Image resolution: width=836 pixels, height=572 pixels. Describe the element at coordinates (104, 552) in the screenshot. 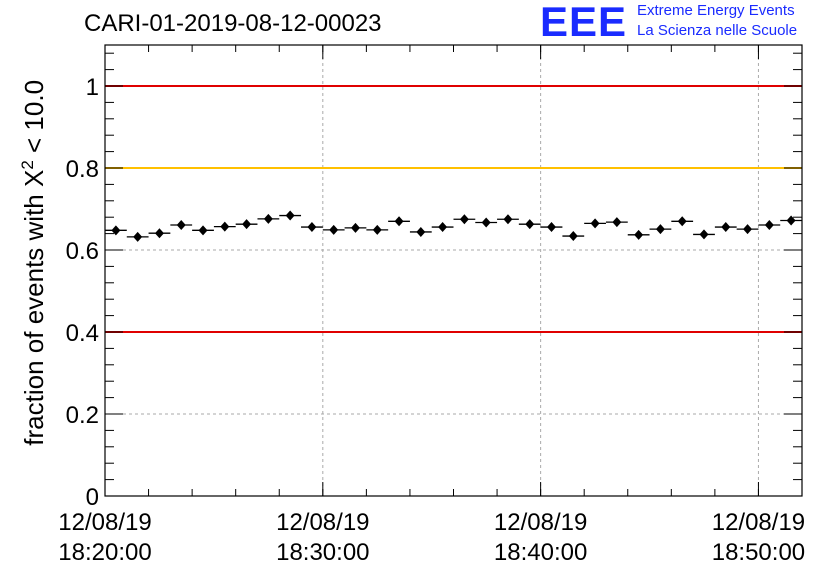

I see `x-tick-time-label: 18:20:00` at that location.